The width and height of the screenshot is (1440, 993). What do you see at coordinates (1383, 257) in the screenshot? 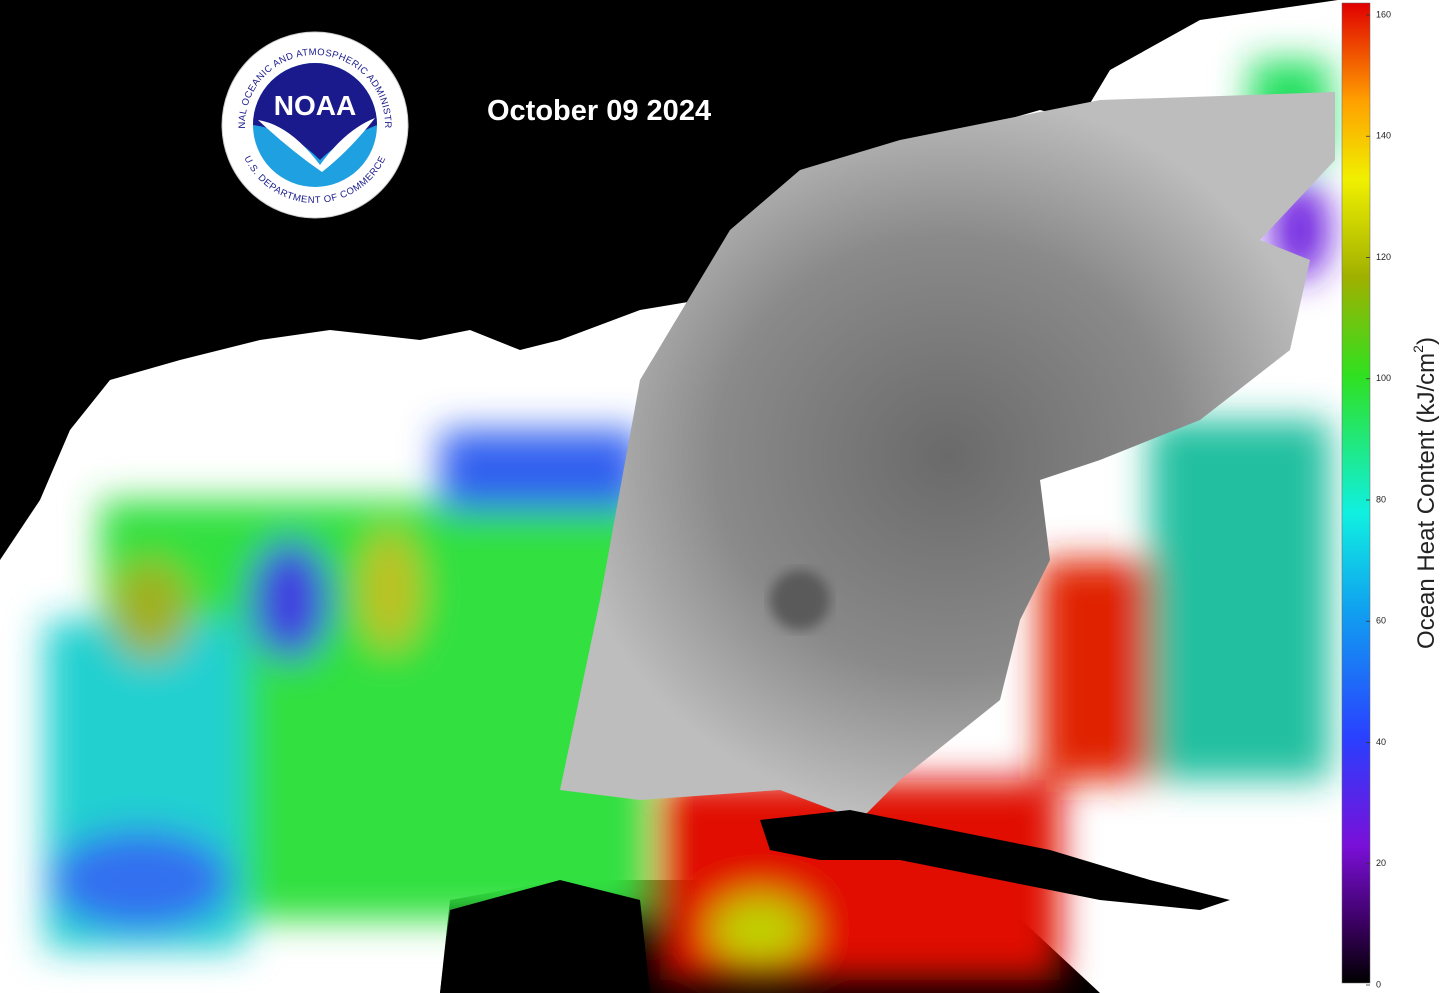
I see `colorbar-tick-label: 120` at bounding box center [1383, 257].